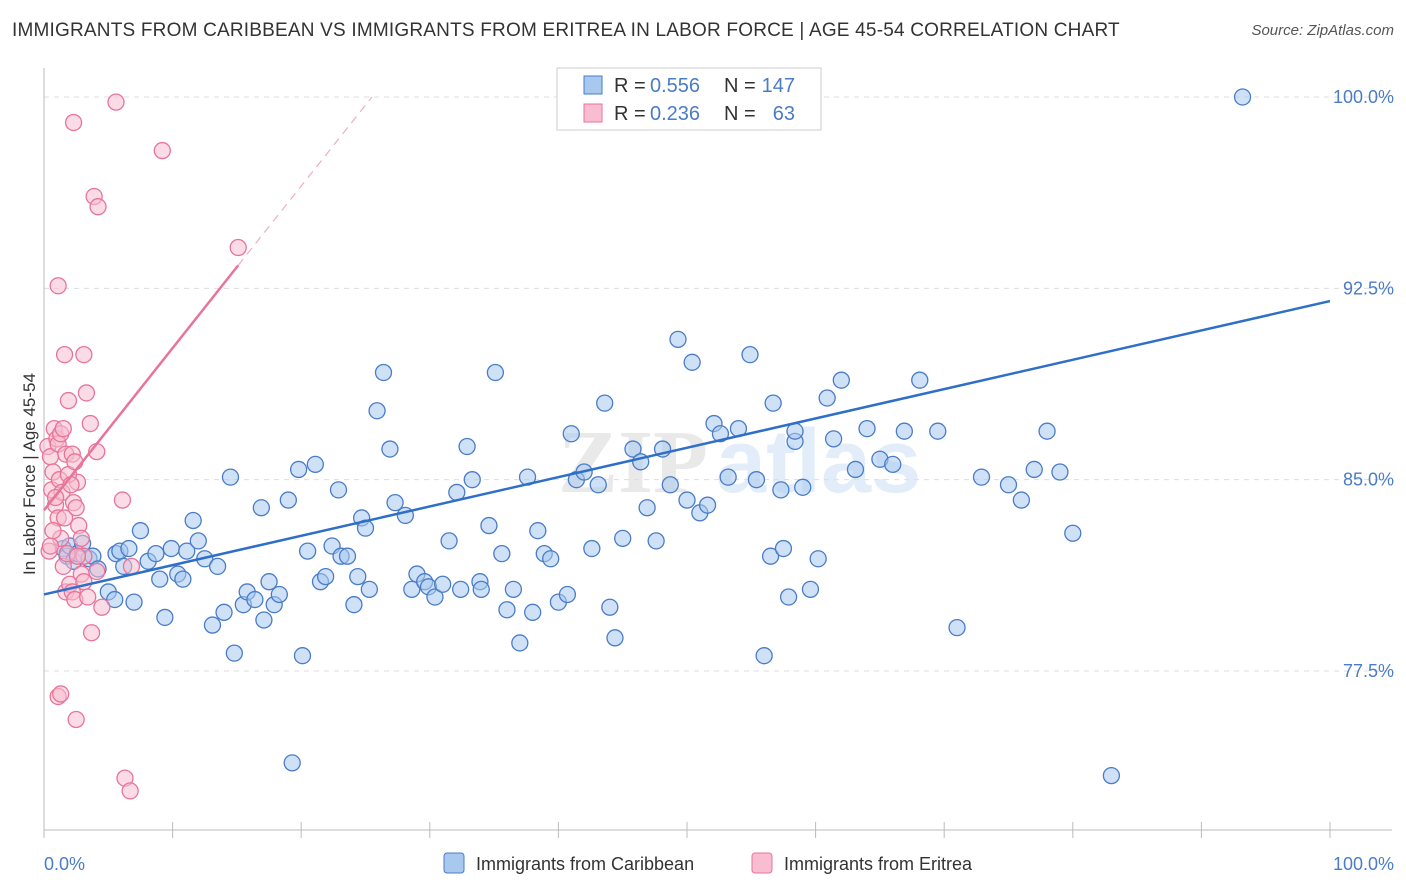 This screenshot has width=1406, height=892. Describe the element at coordinates (593, 85) in the screenshot. I see `stats-swatch-caribbean` at that location.